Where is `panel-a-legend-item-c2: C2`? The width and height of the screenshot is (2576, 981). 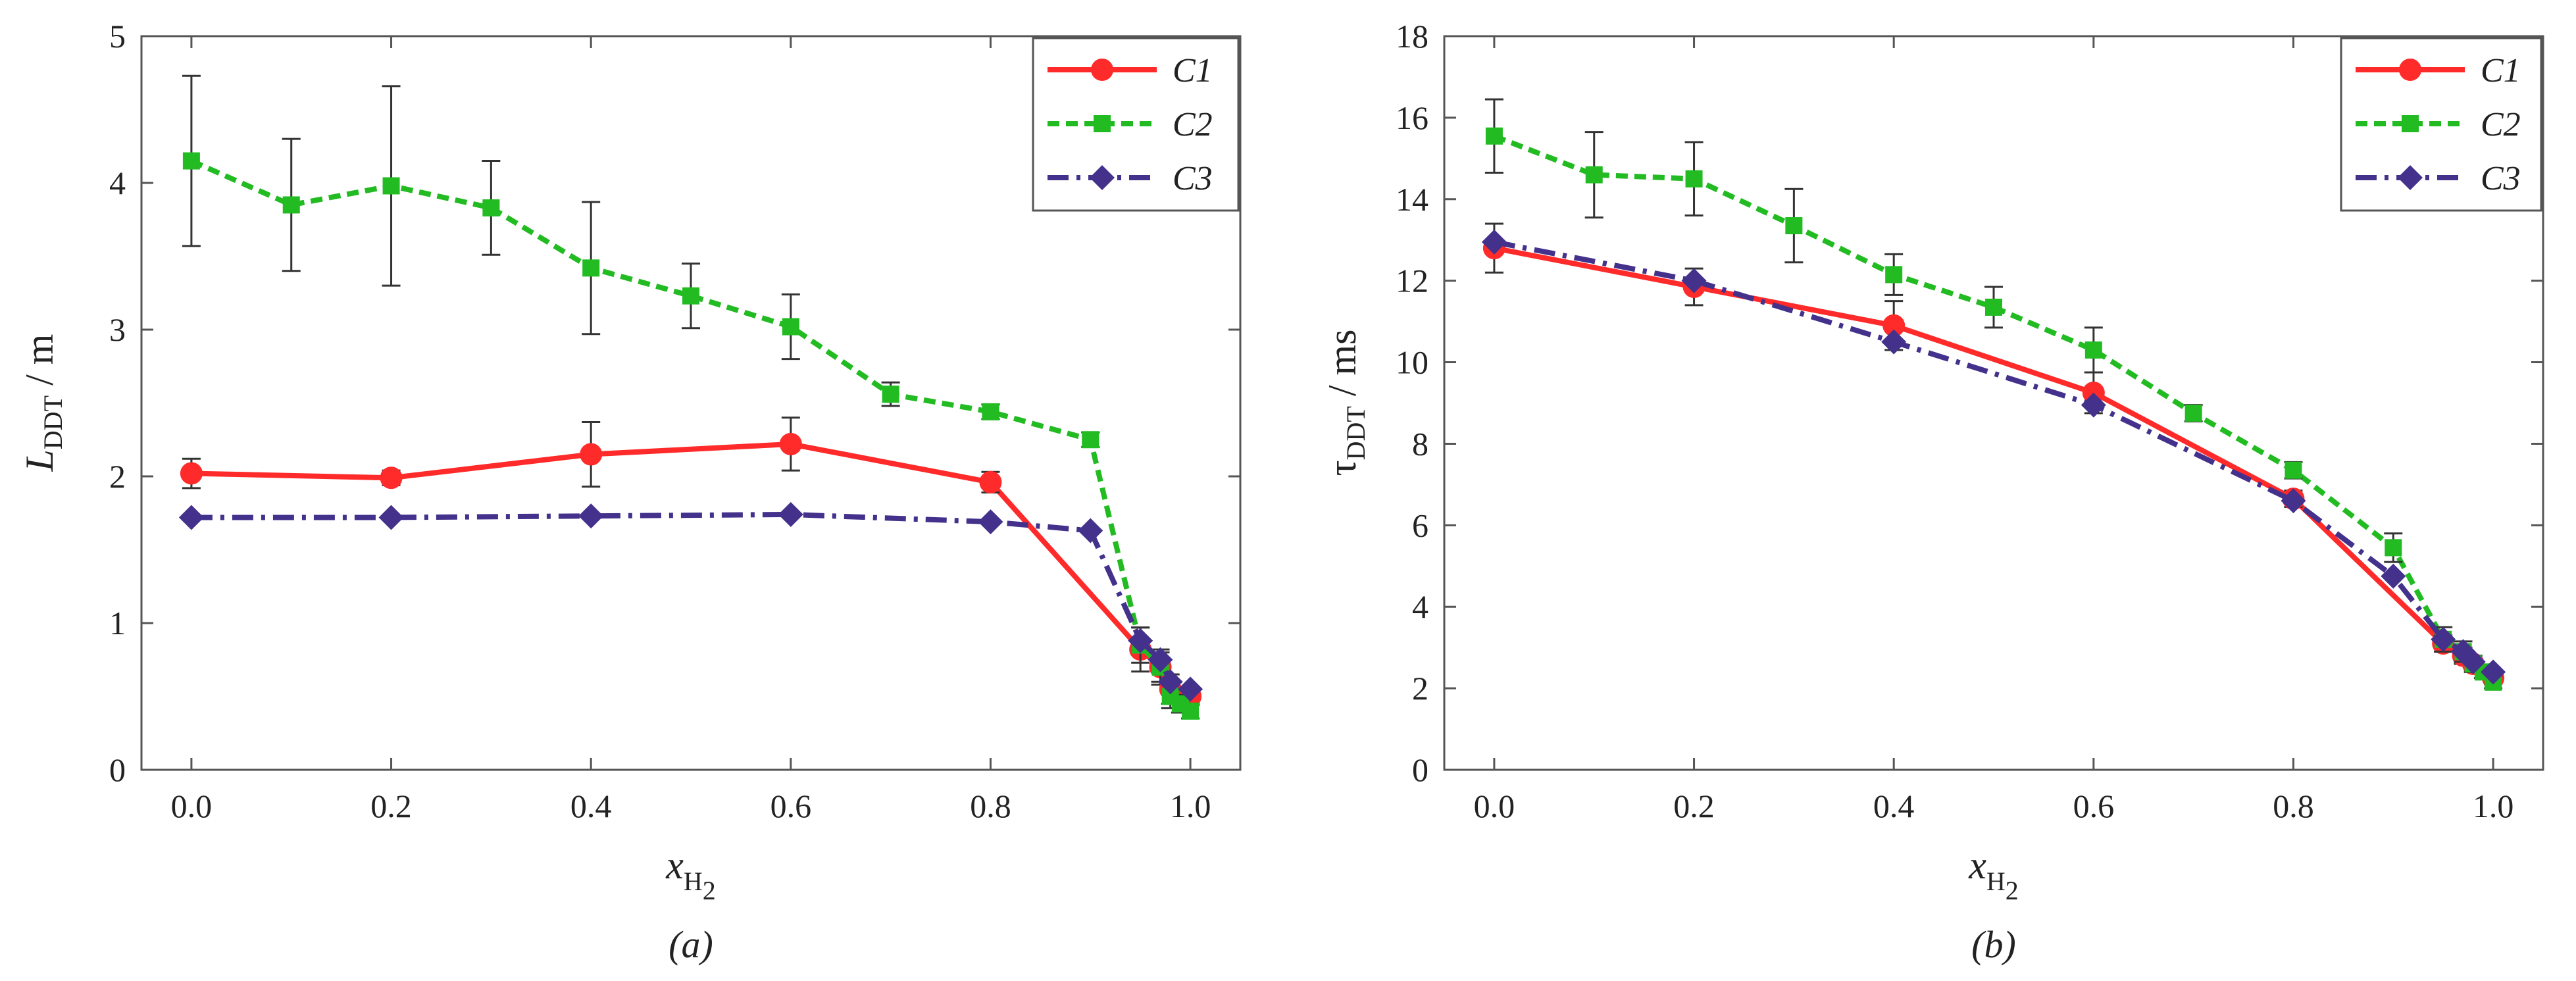 panel-a-legend-item-c2: C2 is located at coordinates (1130, 124).